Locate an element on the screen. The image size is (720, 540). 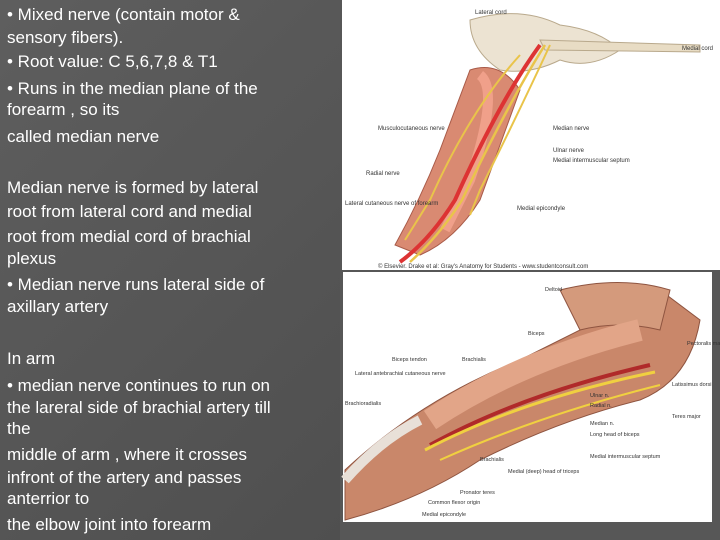
text-line: the elbow joint into forearm is located at coordinates (109, 524).